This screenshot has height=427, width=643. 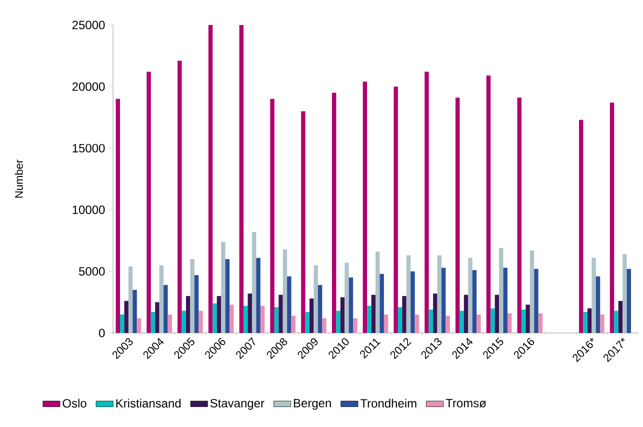 What do you see at coordinates (88, 210) in the screenshot?
I see `y-tick-label: 10000` at bounding box center [88, 210].